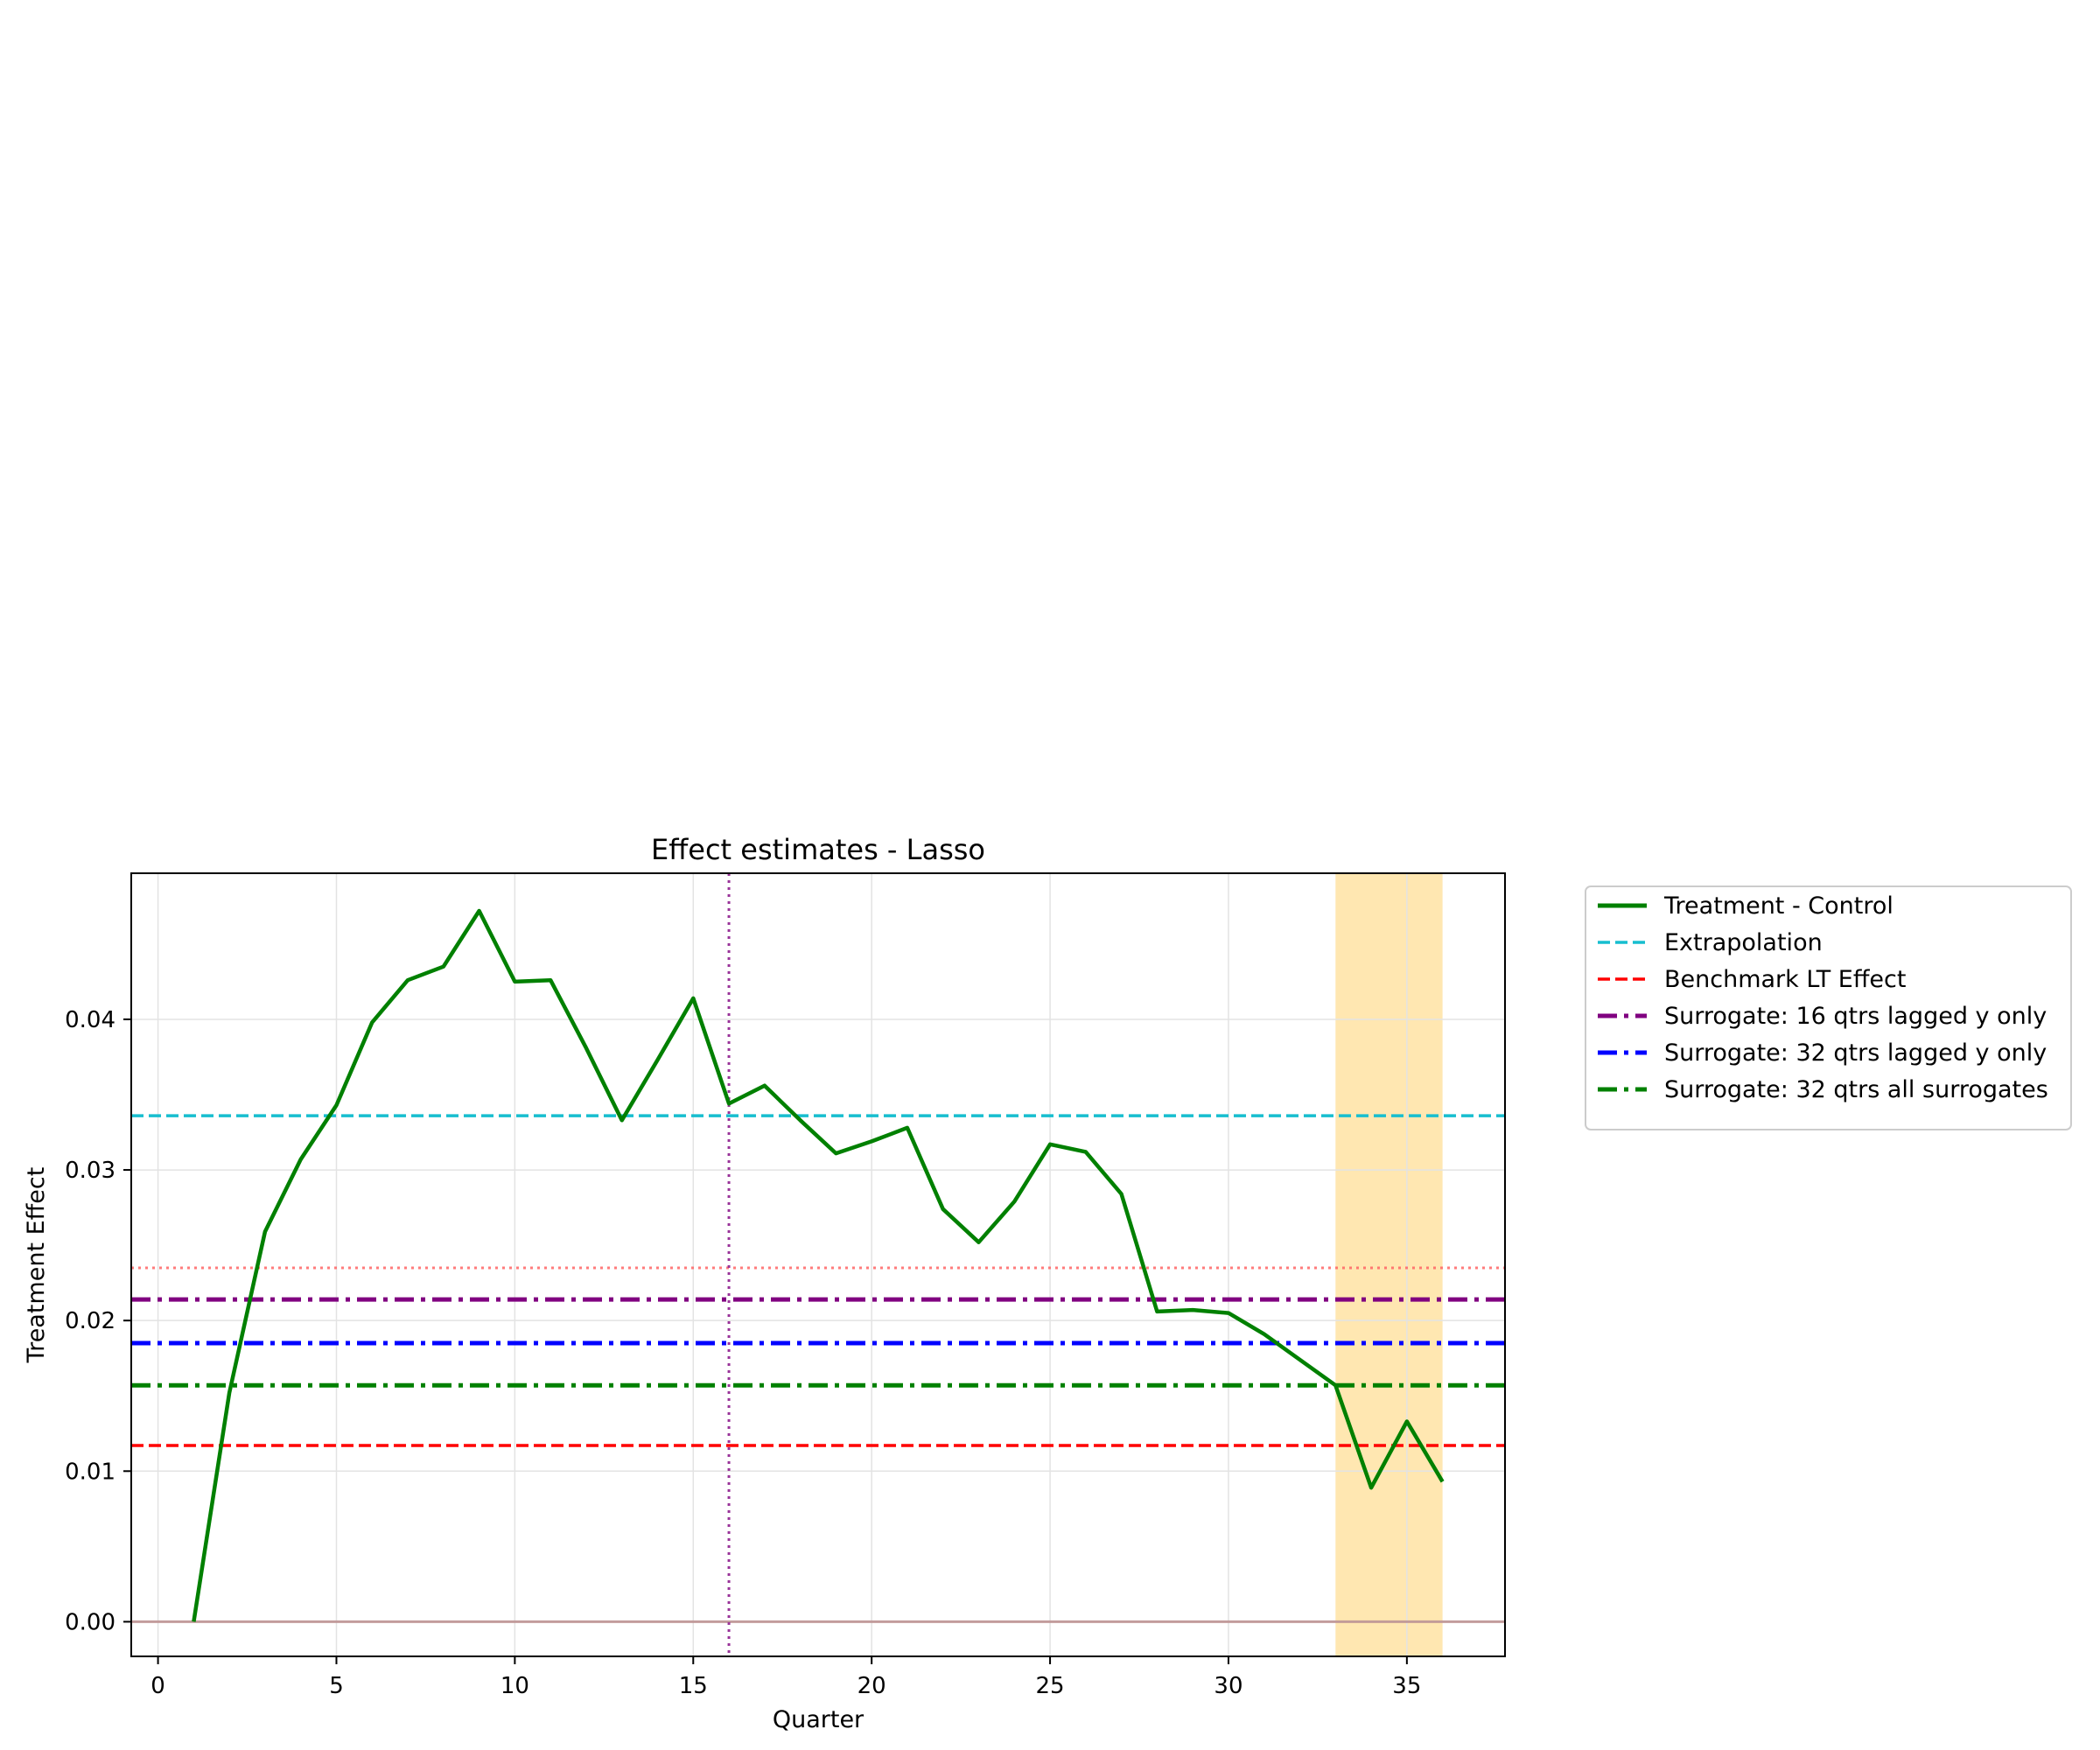  What do you see at coordinates (1785, 979) in the screenshot?
I see `legend-label: Benchmark LT Effect` at bounding box center [1785, 979].